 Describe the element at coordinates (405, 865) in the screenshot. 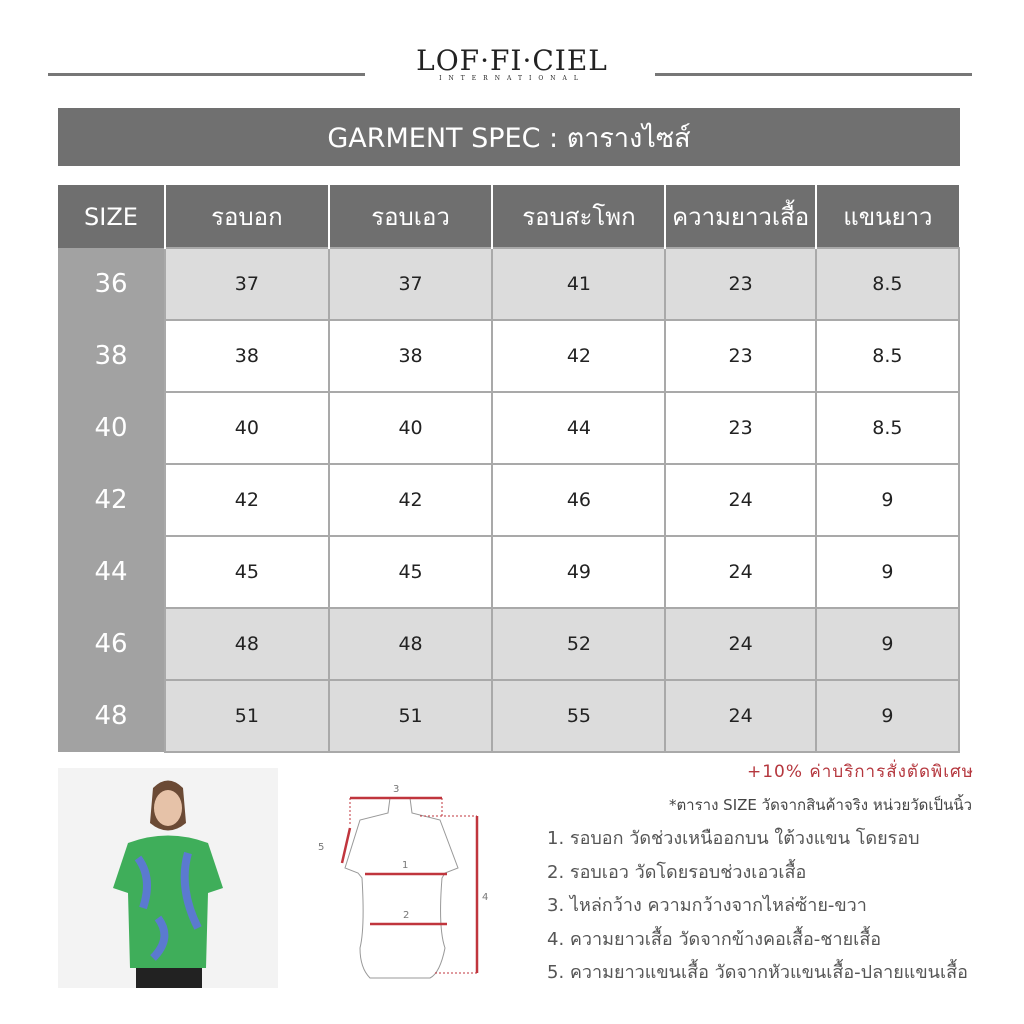

I see `diagram-label-1: 1` at that location.